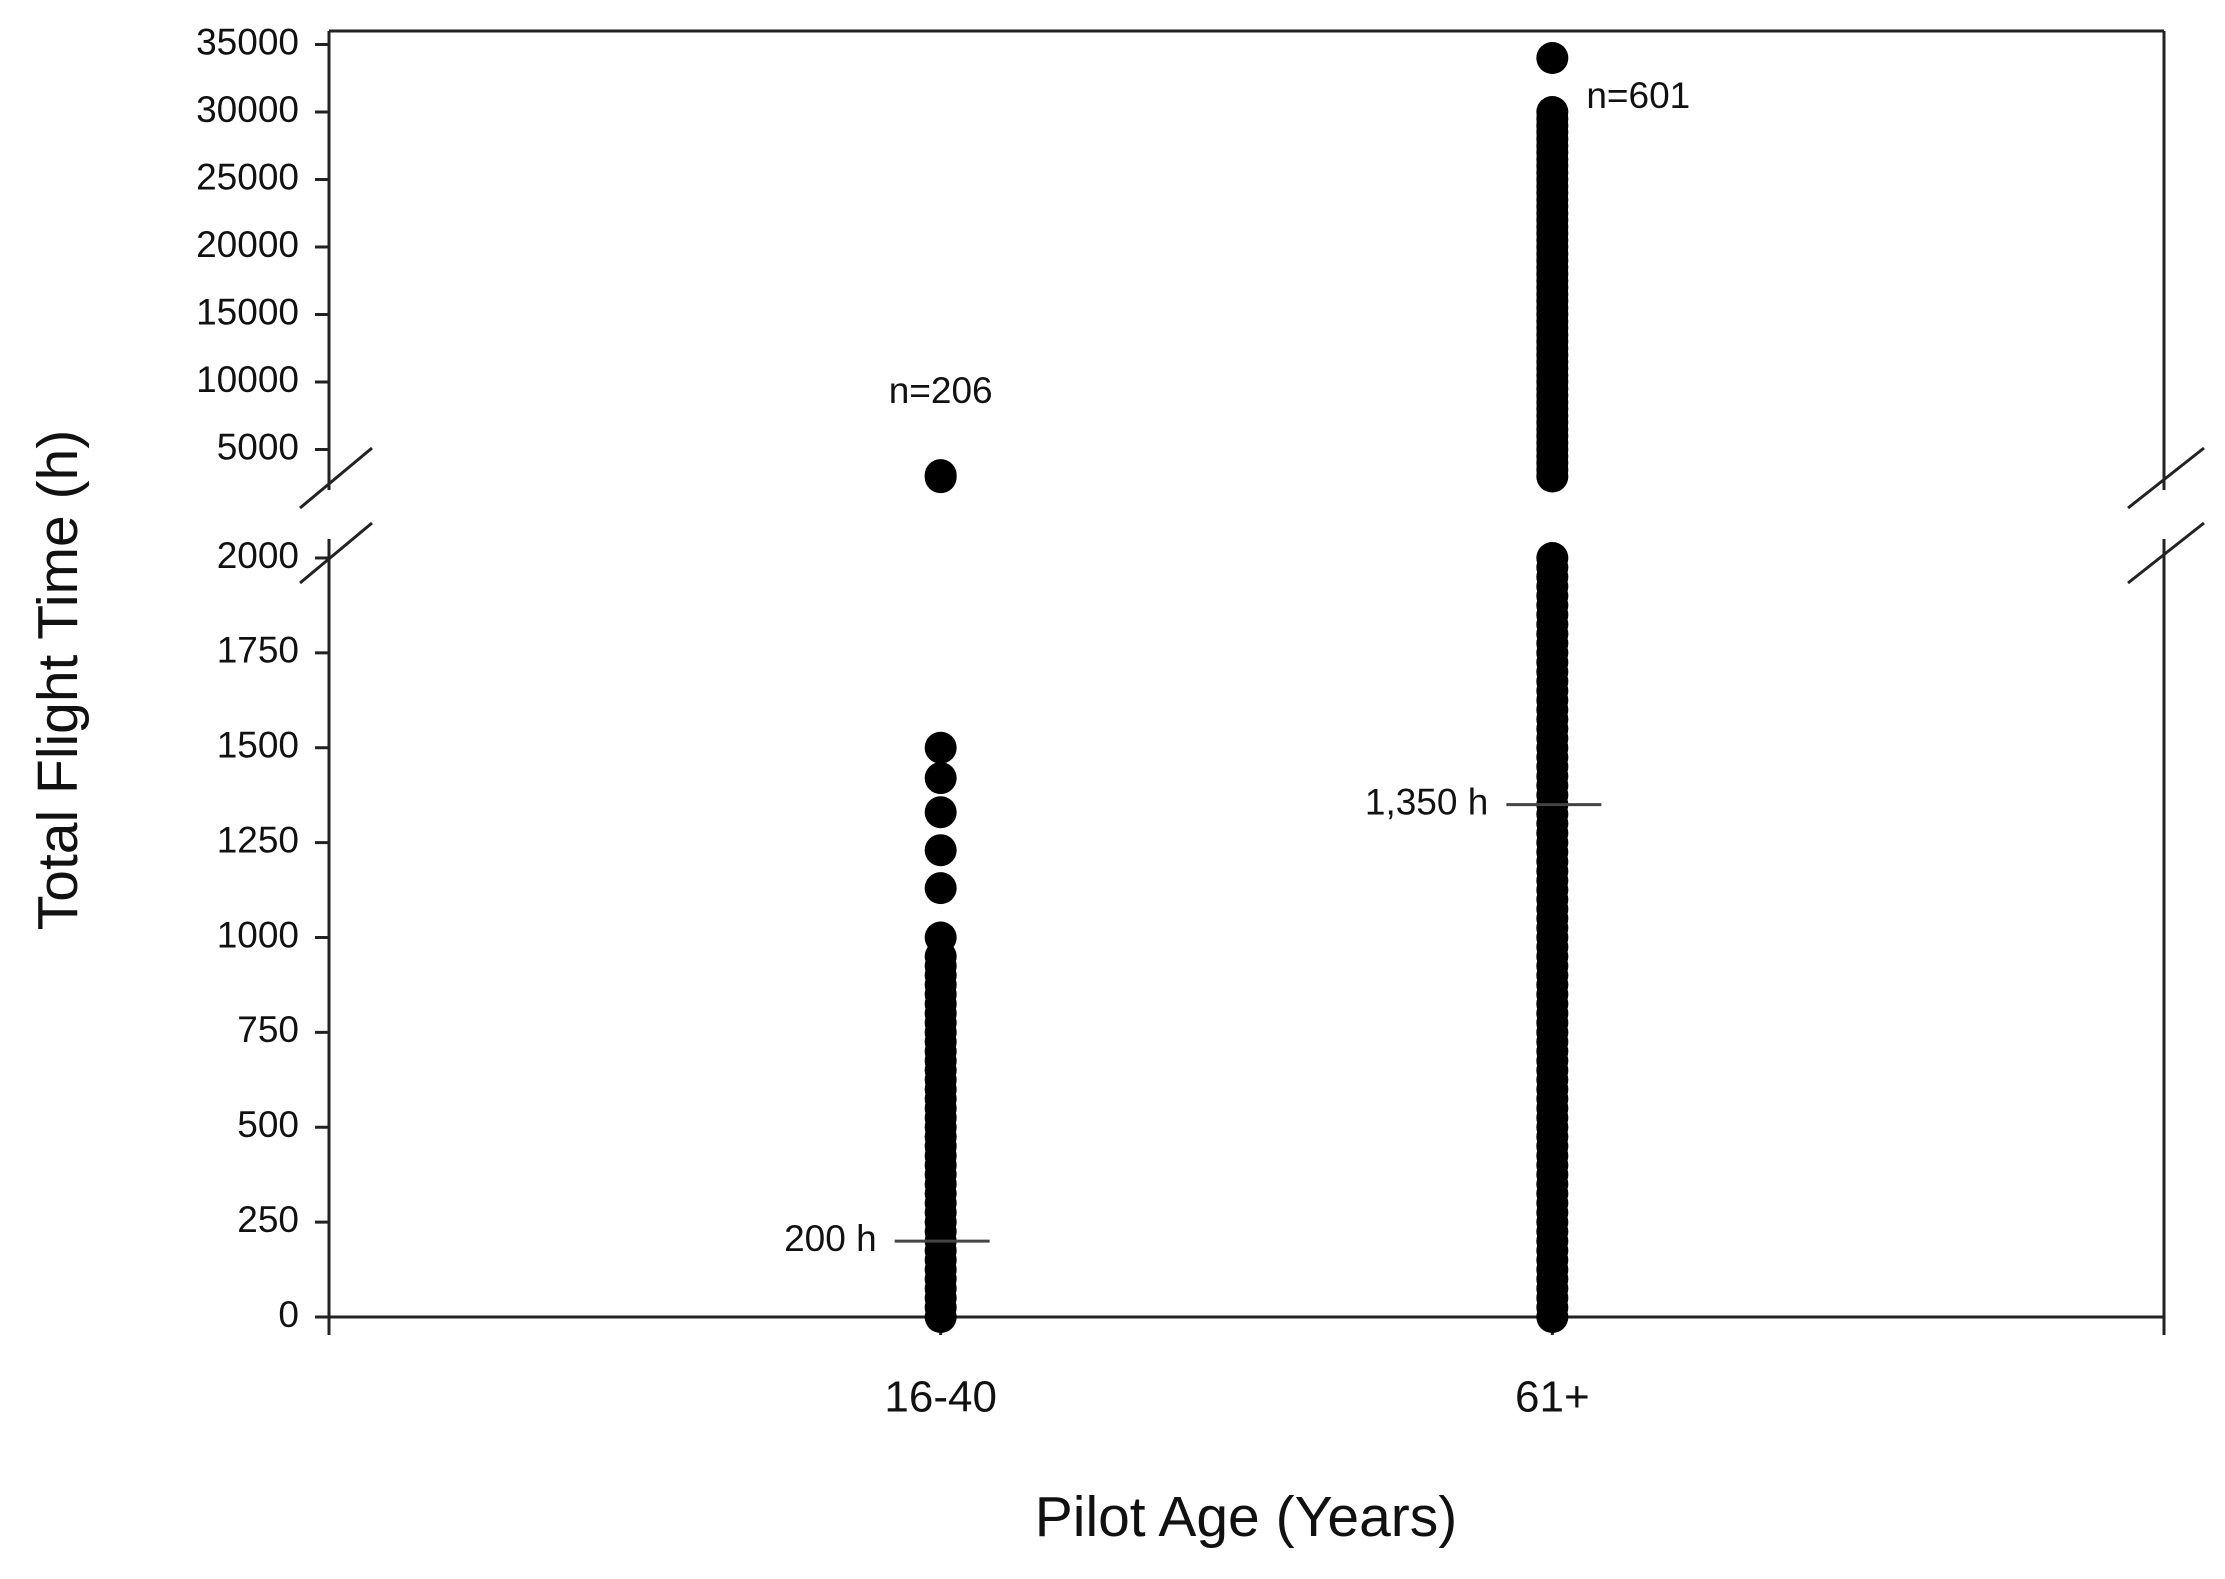 Image resolution: width=2225 pixels, height=1579 pixels. What do you see at coordinates (258, 934) in the screenshot?
I see `y-tick-label: 1000` at bounding box center [258, 934].